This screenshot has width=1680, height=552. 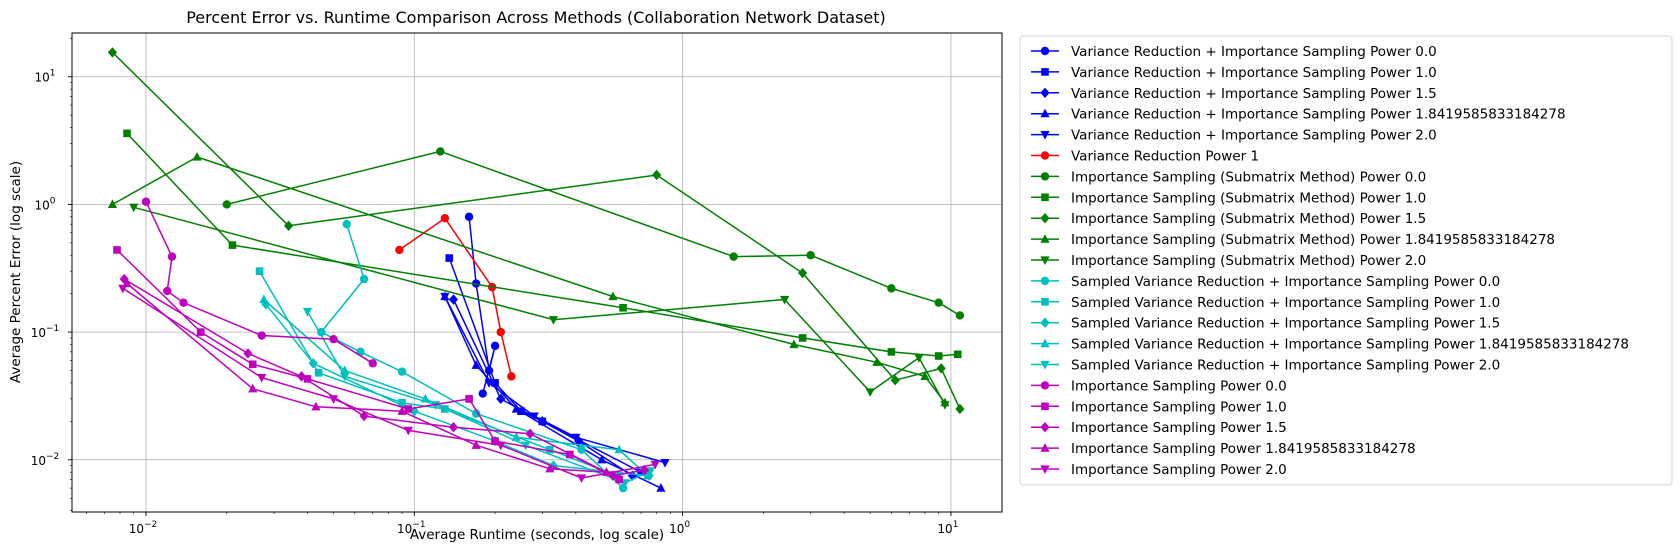 What do you see at coordinates (1179, 428) in the screenshot?
I see `legend-label: Importance Sampling Power 1.5` at bounding box center [1179, 428].